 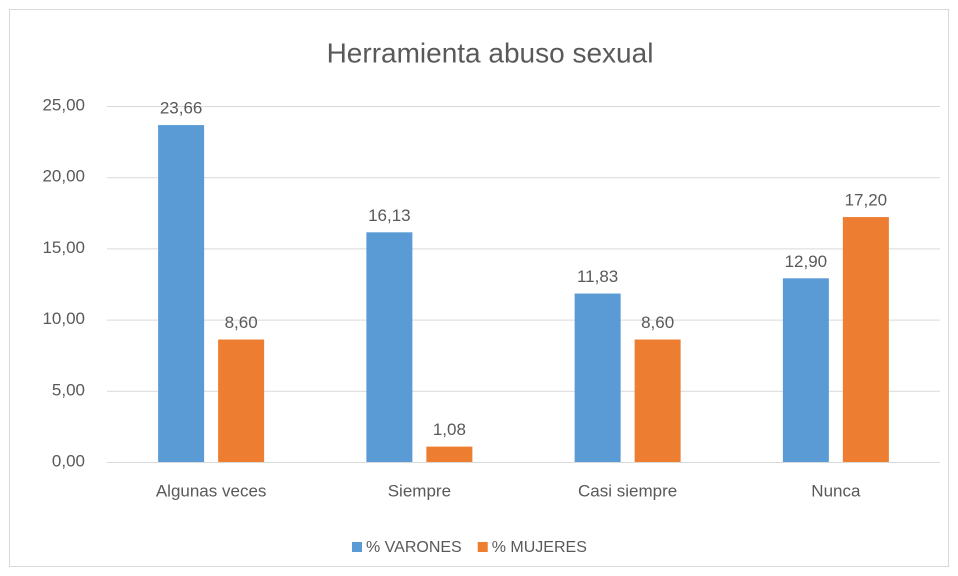 What do you see at coordinates (211, 490) in the screenshot?
I see `x-tick-label: Algunas veces` at bounding box center [211, 490].